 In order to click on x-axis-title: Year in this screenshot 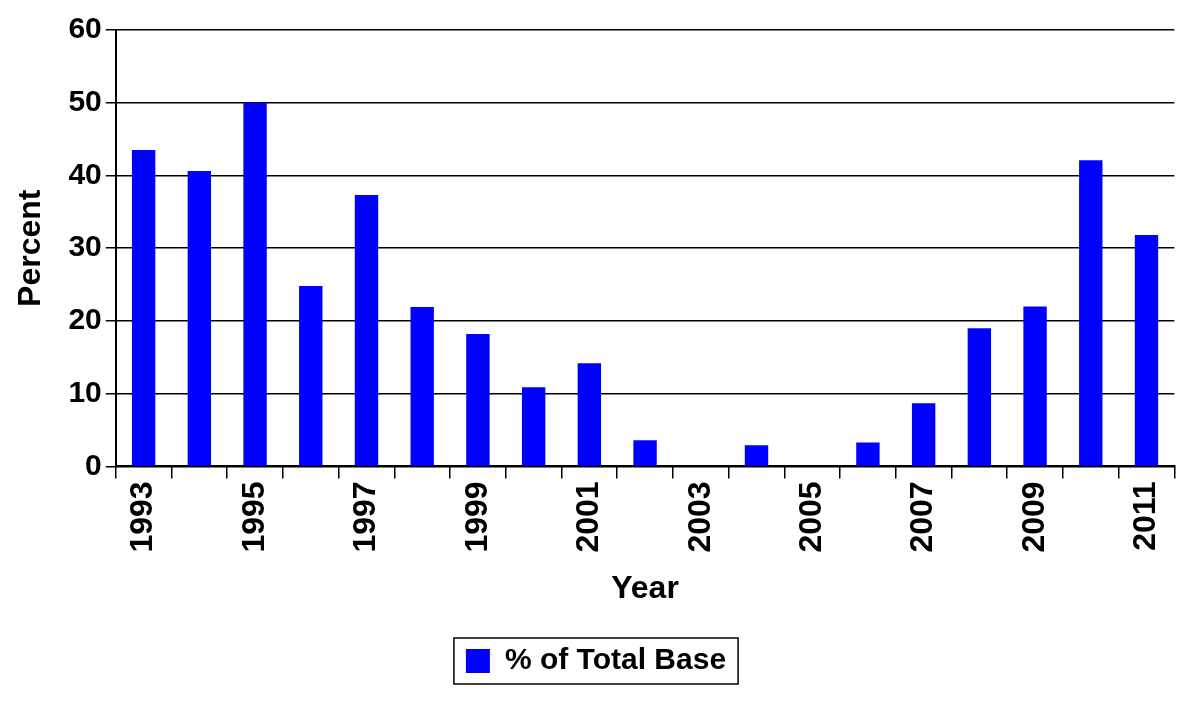, I will do `click(645, 586)`.